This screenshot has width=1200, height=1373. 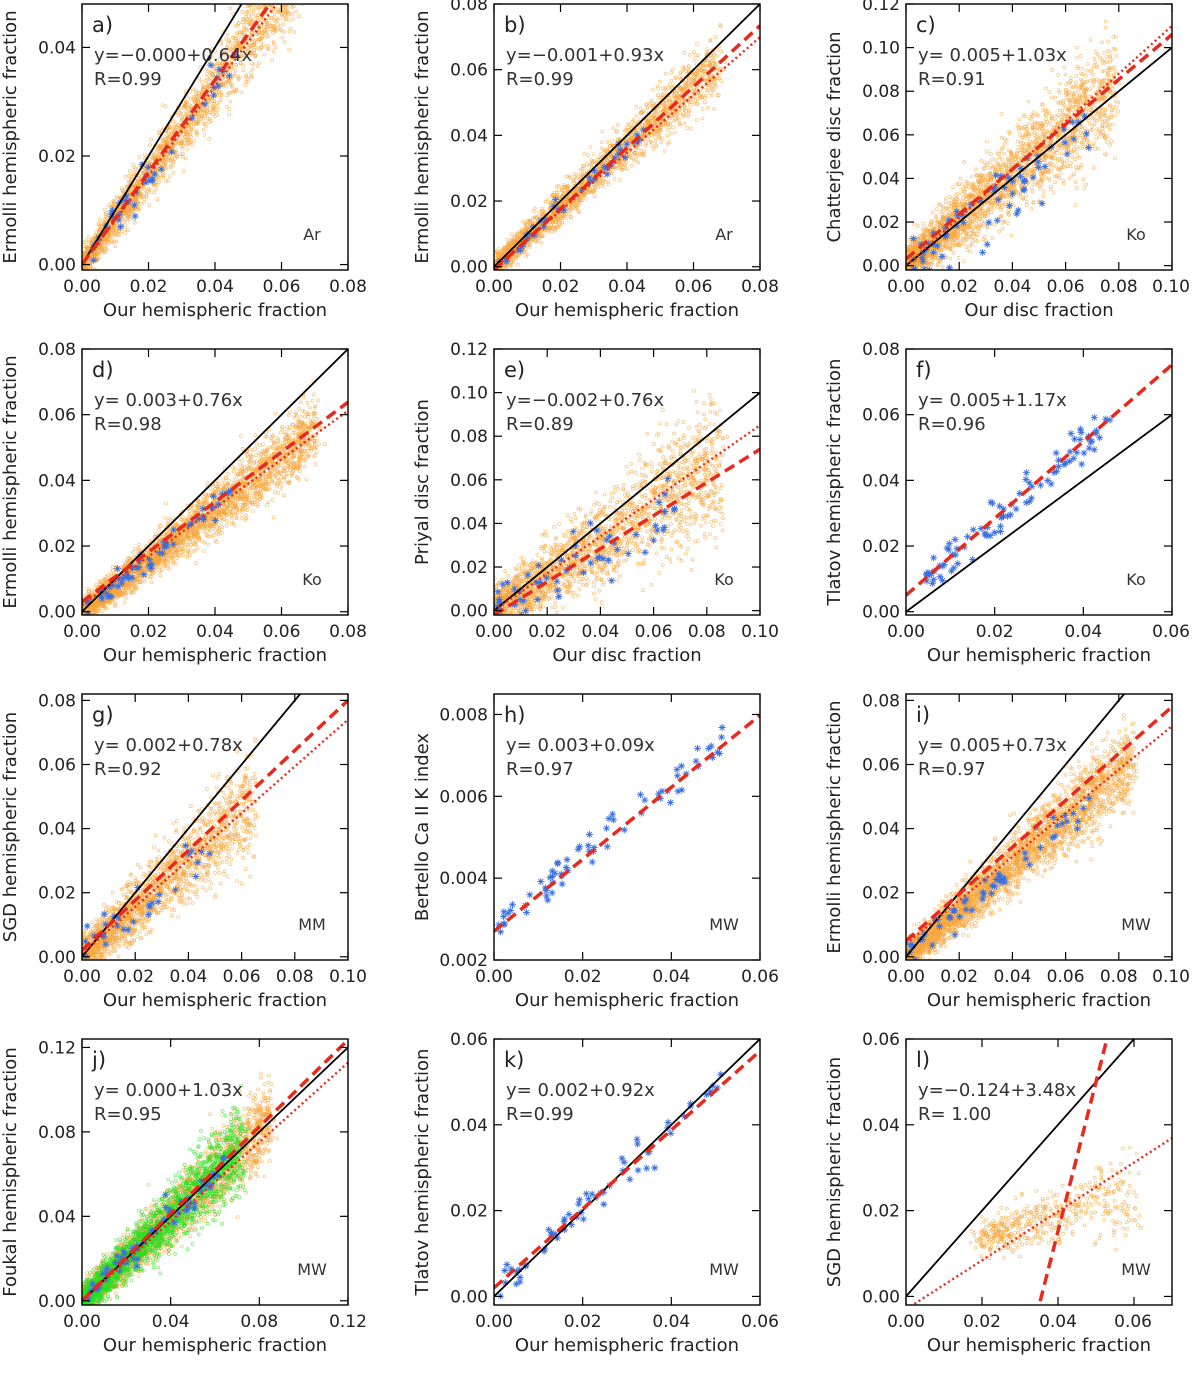 What do you see at coordinates (173, 55) in the screenshot?
I see `fit-equation: y=−0.000+0.64x` at bounding box center [173, 55].